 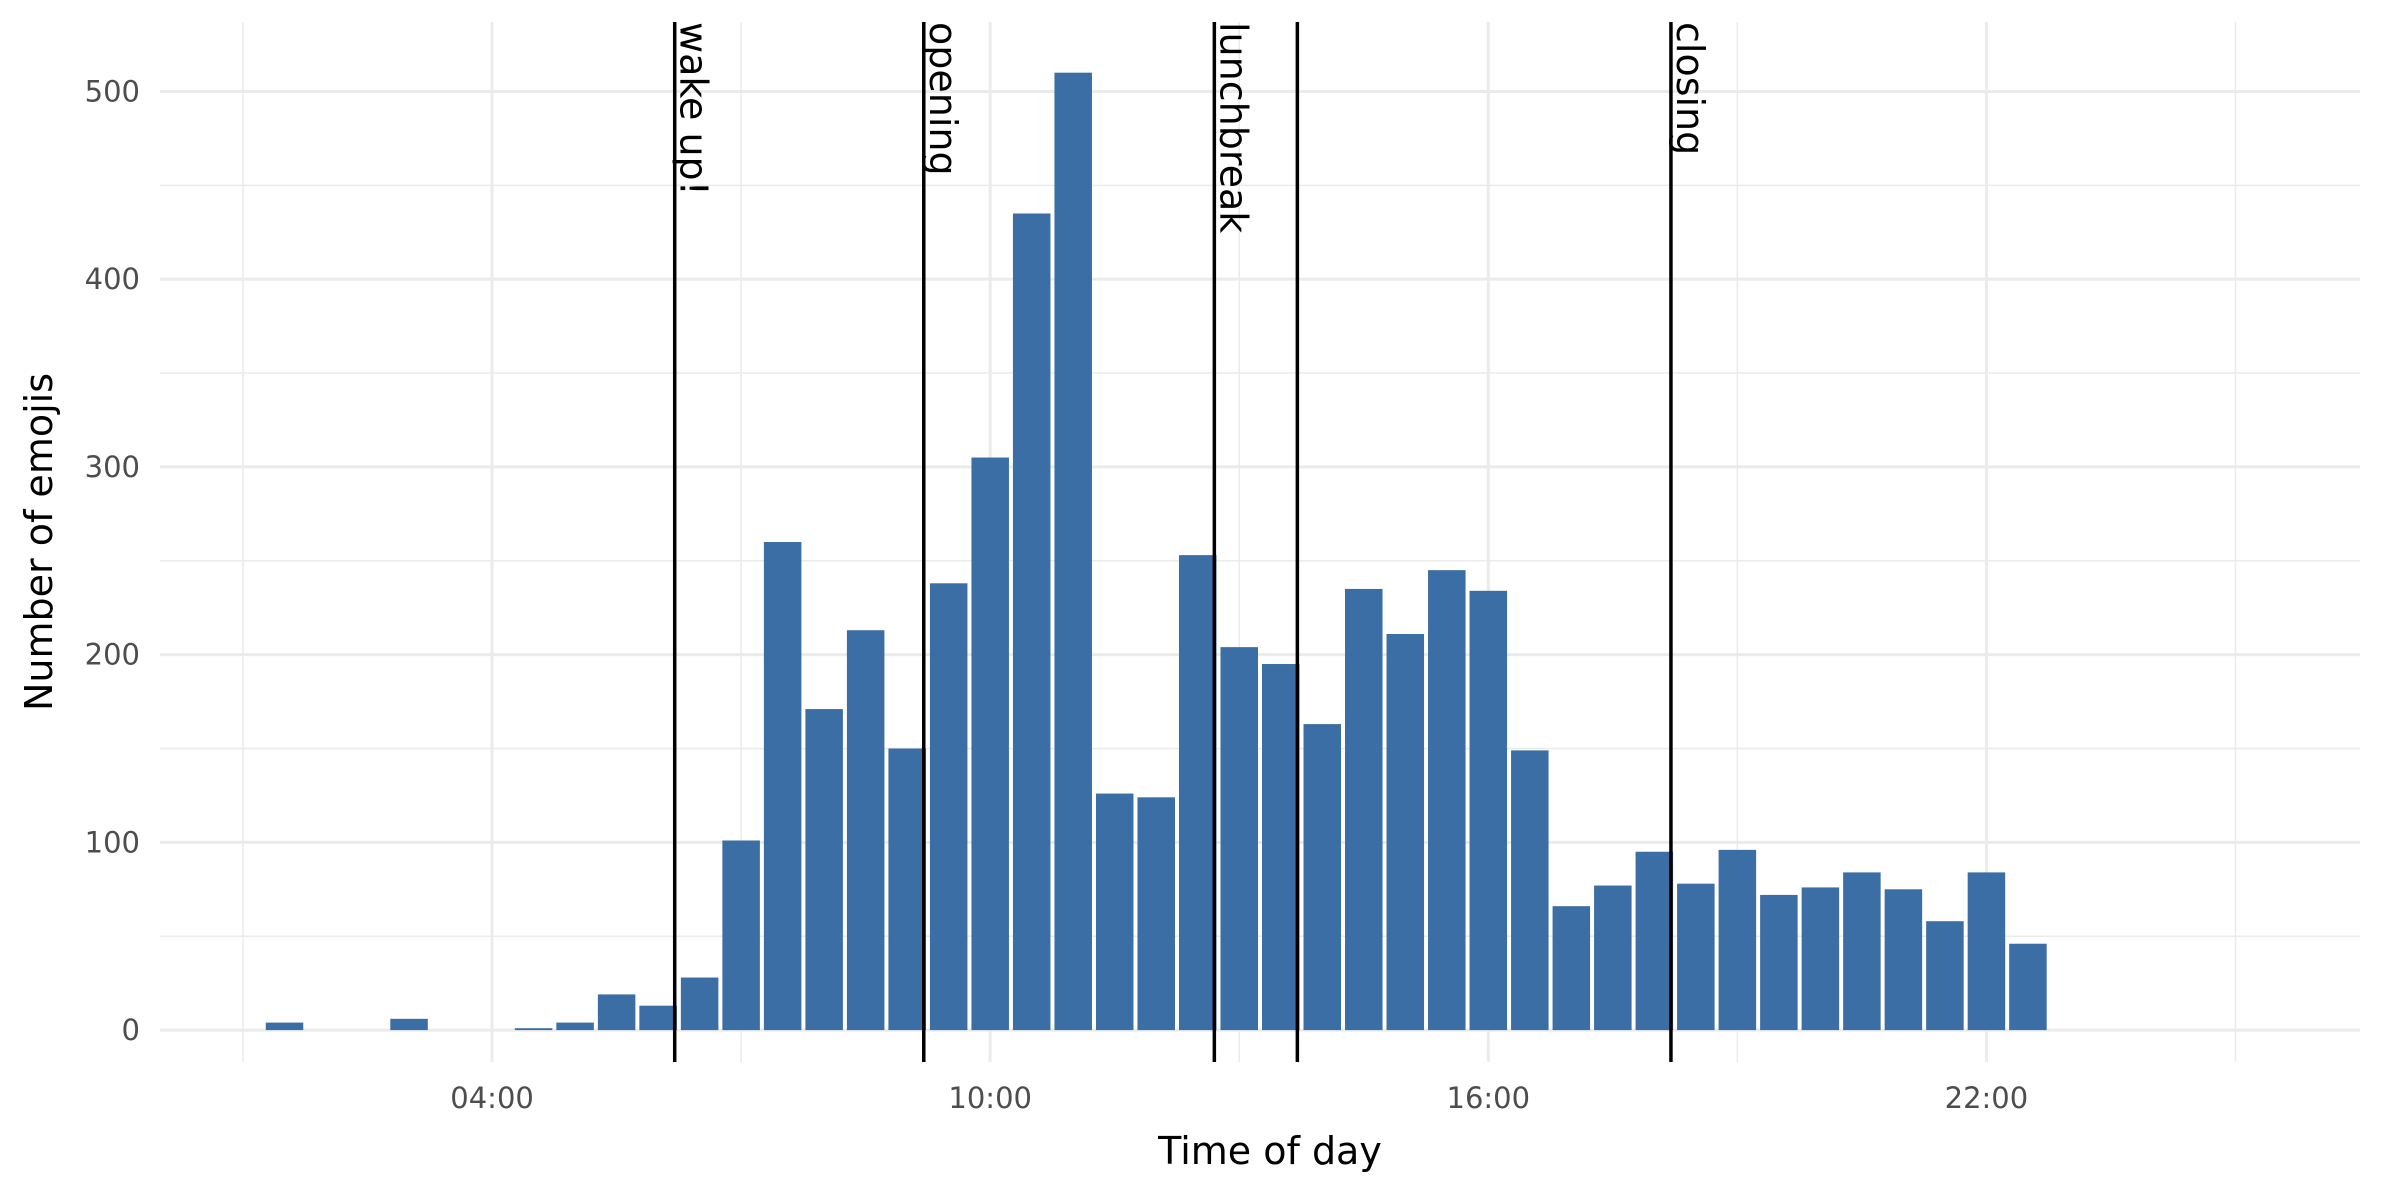 I want to click on y-tick-label: 500, so click(x=112, y=91).